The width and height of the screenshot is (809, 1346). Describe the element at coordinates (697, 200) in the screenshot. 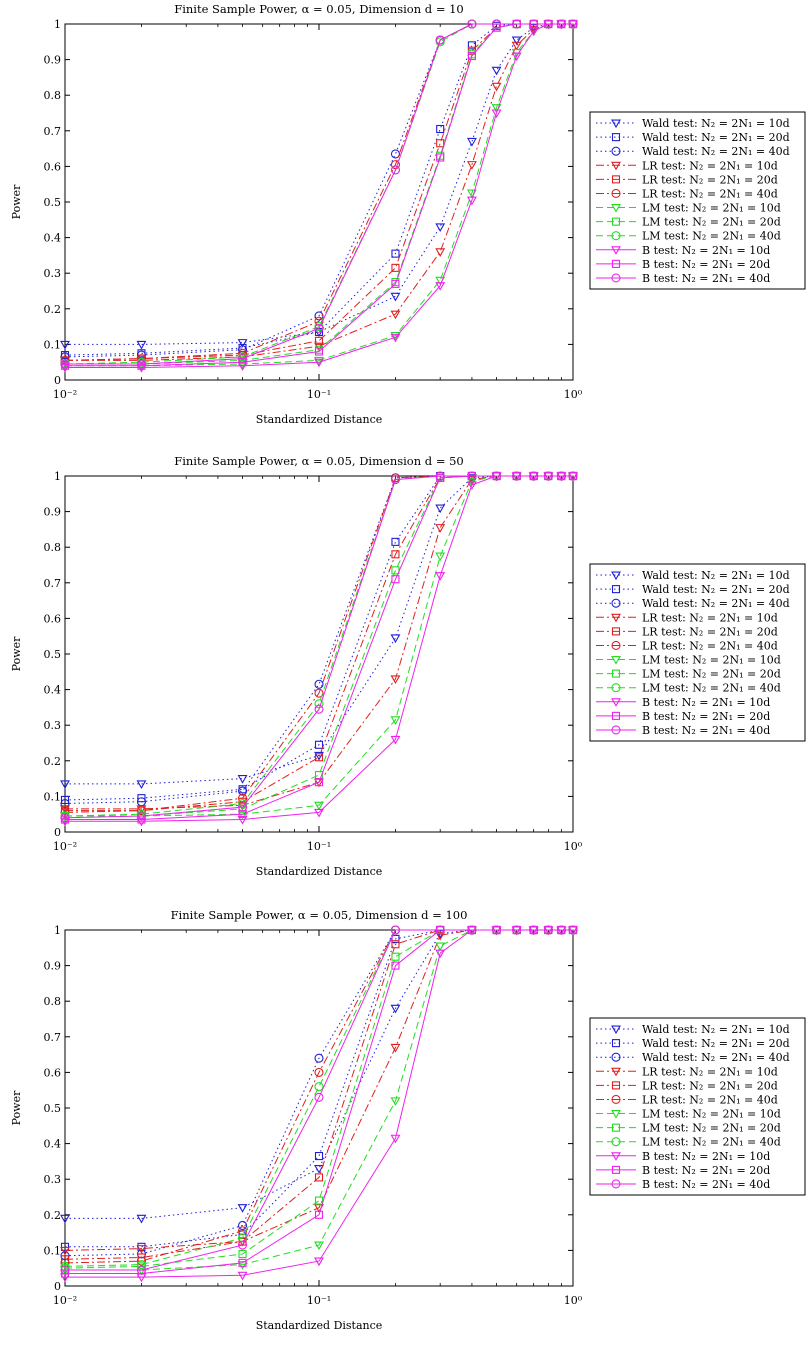

I see `legend-box` at that location.